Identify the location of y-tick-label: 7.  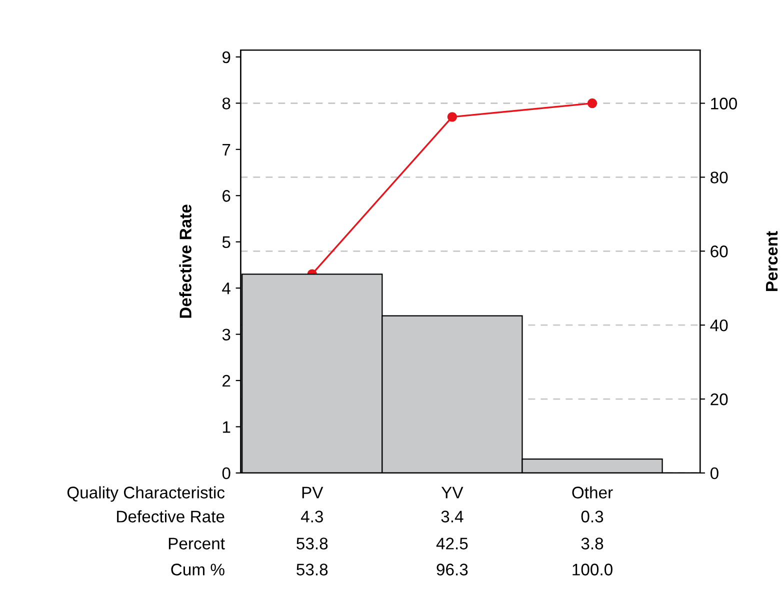
(226, 150).